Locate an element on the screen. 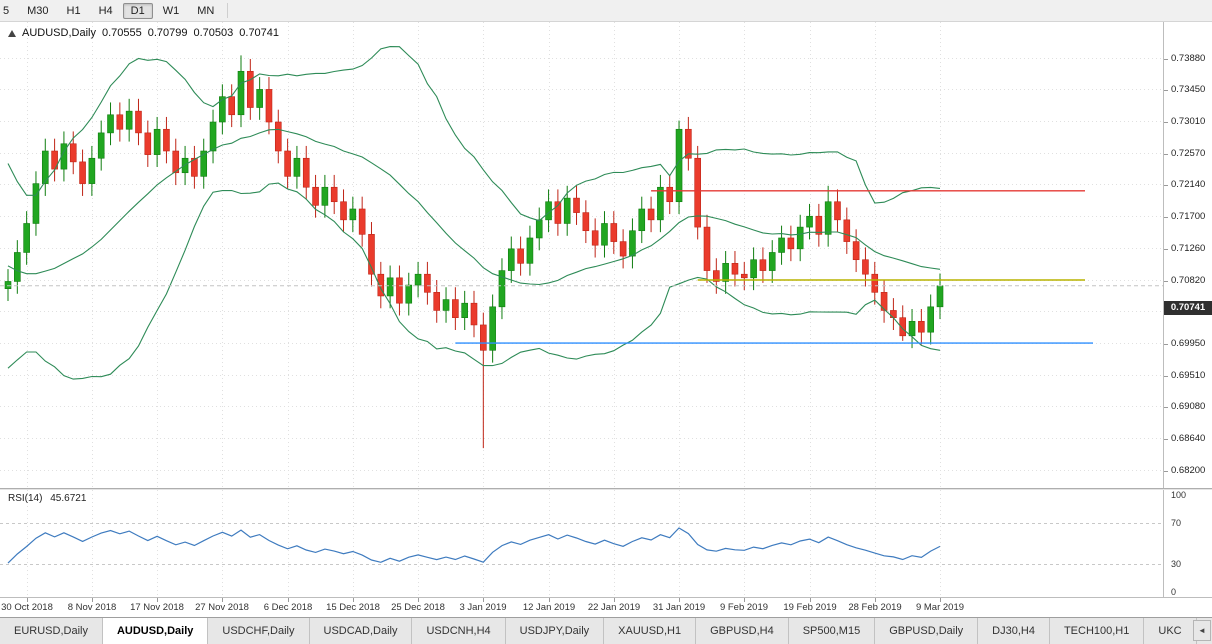 Image resolution: width=1212 pixels, height=644 pixels. period-button-H1: H1 is located at coordinates (73, 10).